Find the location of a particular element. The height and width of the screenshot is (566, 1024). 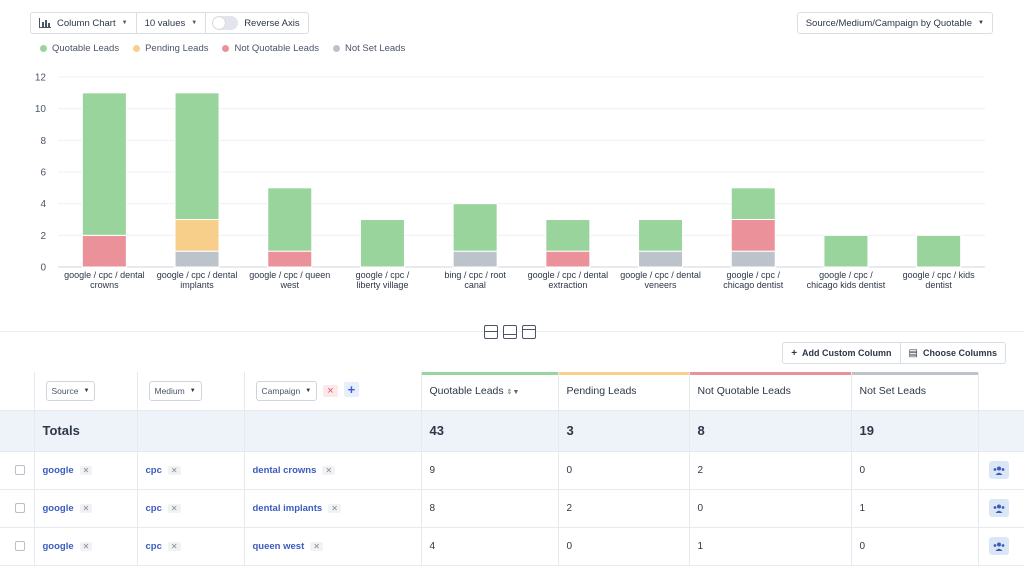

column-header-pending: Pending Leads is located at coordinates (624, 391).